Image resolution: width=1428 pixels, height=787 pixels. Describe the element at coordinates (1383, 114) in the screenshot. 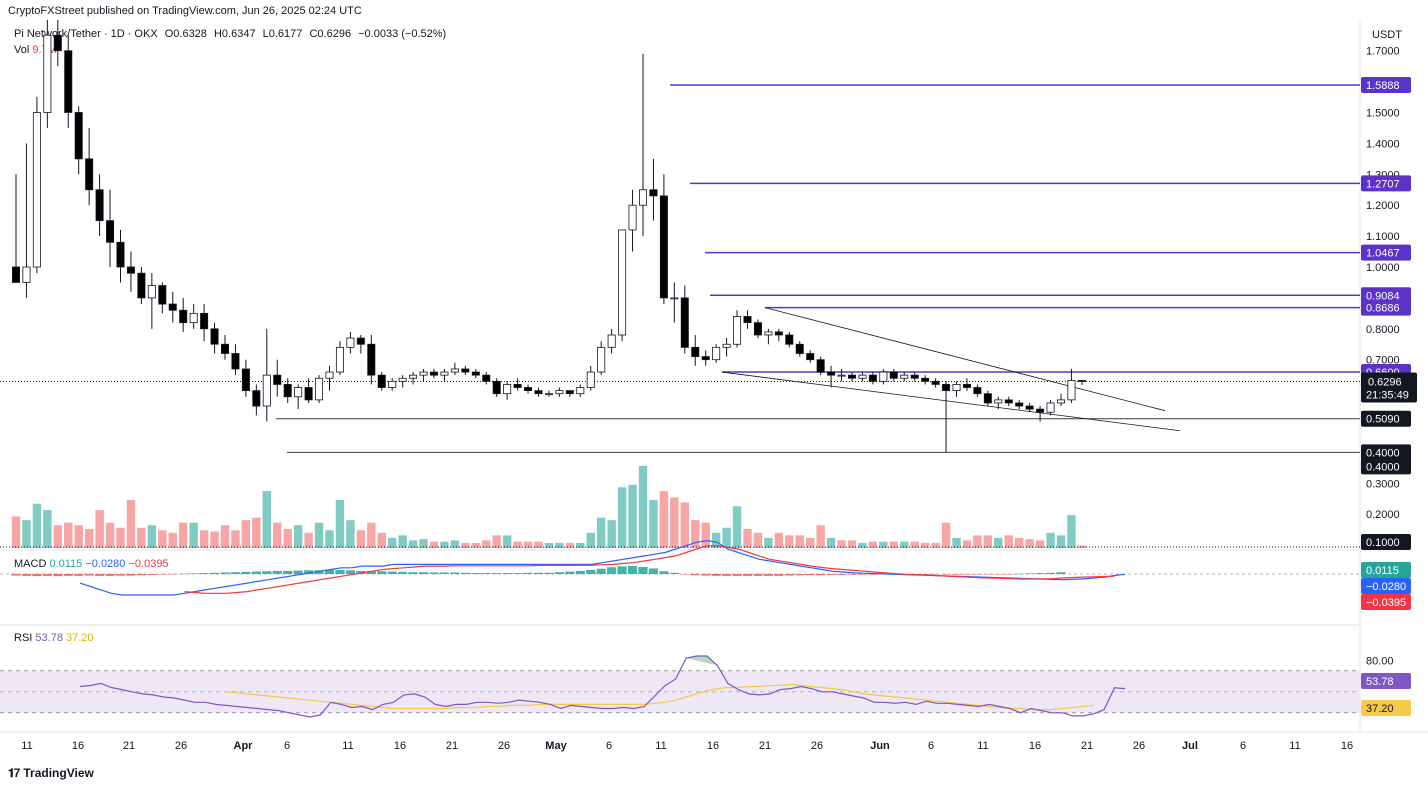

I see `price-tick-label: 1.5000` at that location.